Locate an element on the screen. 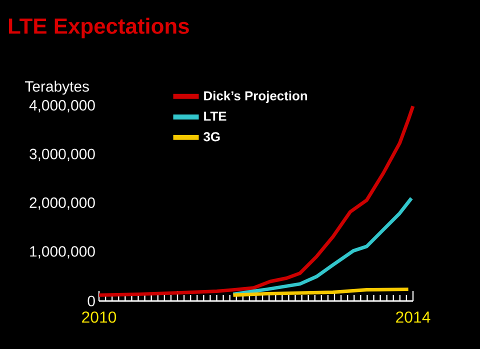 Image resolution: width=480 pixels, height=349 pixels. legend-label: Dick’s Projection is located at coordinates (256, 96).